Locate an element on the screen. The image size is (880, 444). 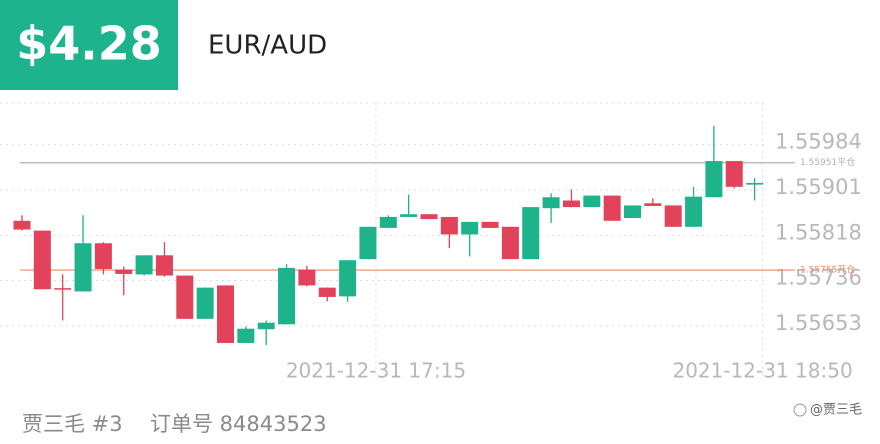
reference-label: 1.55951平仓 is located at coordinates (827, 162).